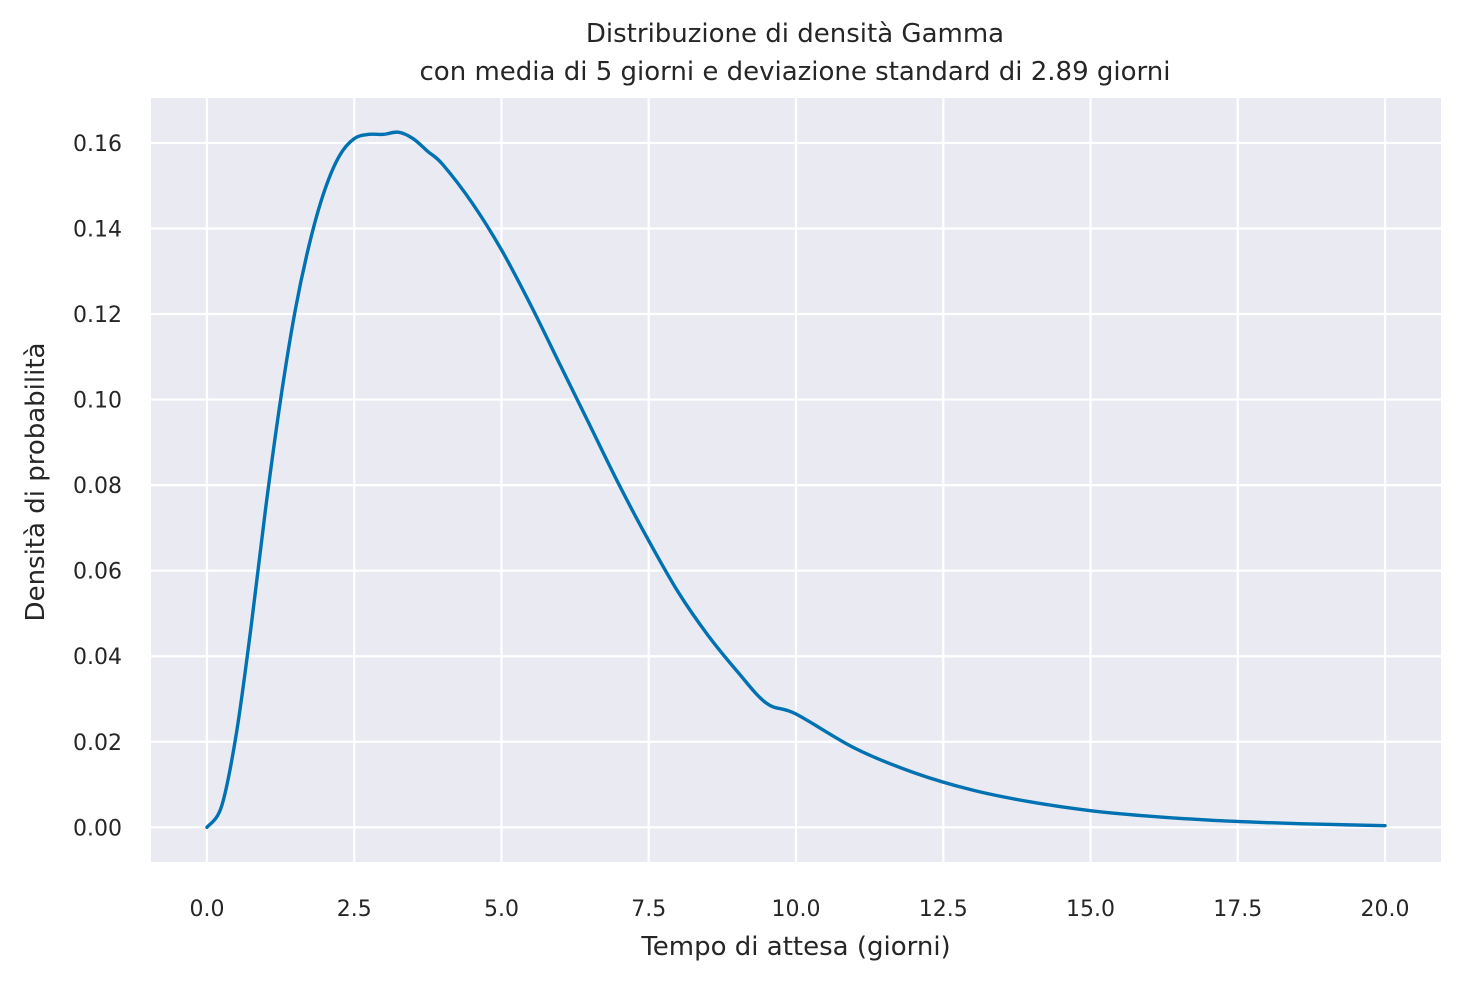  What do you see at coordinates (36, 482) in the screenshot?
I see `y-axis-label: Densità di probabilità` at bounding box center [36, 482].